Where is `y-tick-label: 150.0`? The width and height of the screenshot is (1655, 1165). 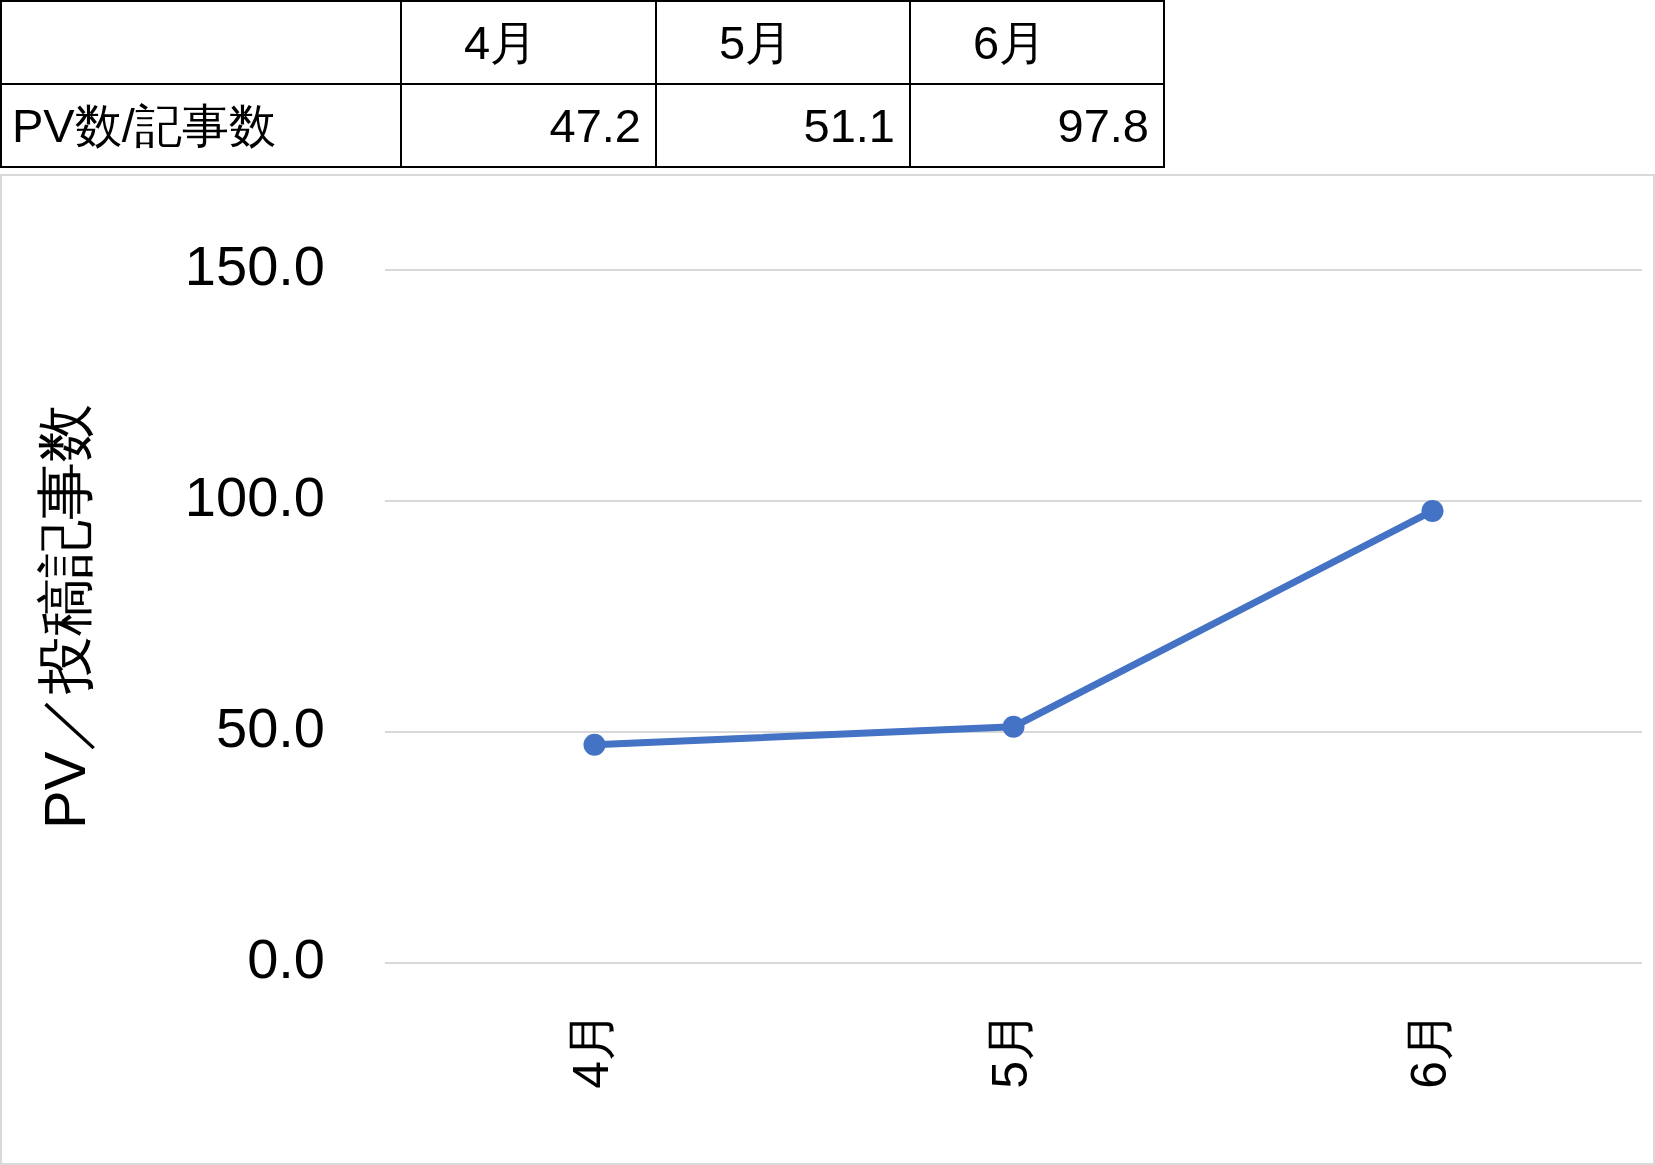
y-tick-label: 150.0 is located at coordinates (254, 266).